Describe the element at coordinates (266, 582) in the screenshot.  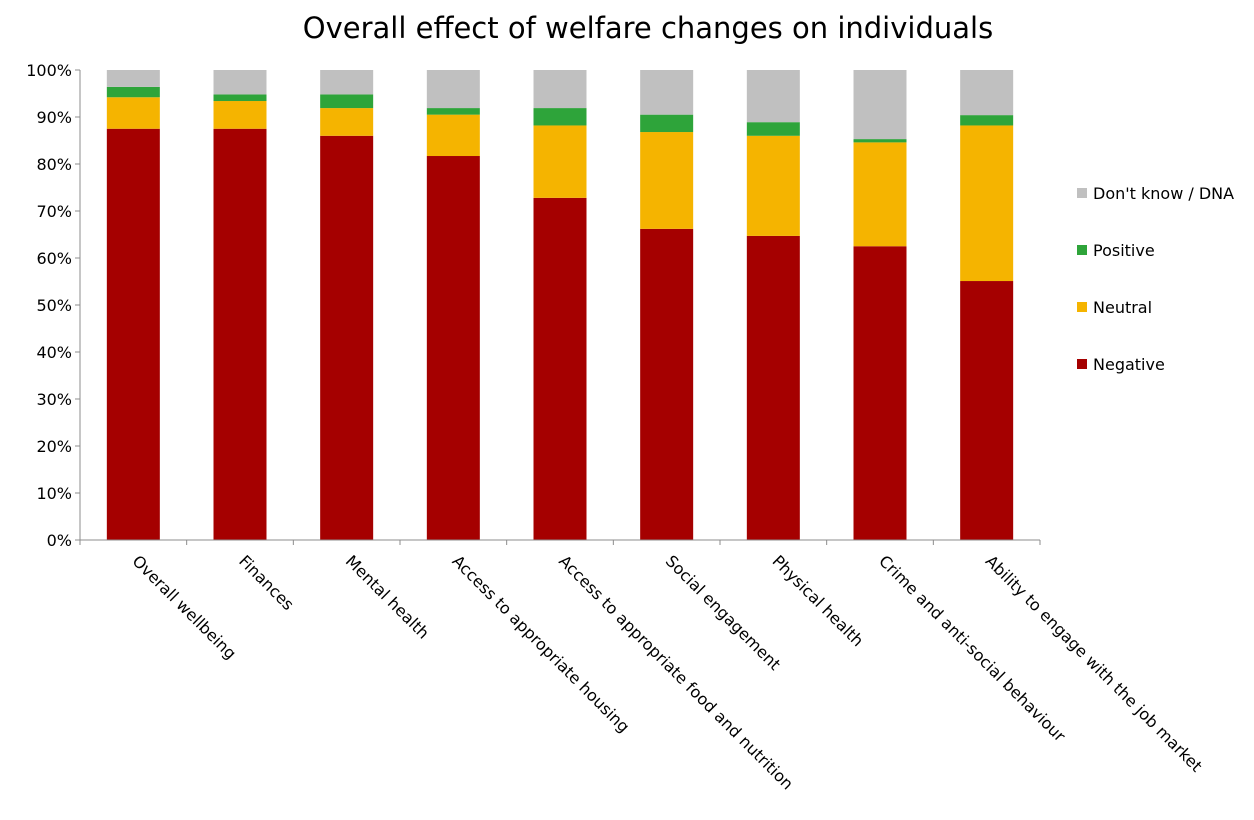
I see `x-tick-label: Finances` at that location.